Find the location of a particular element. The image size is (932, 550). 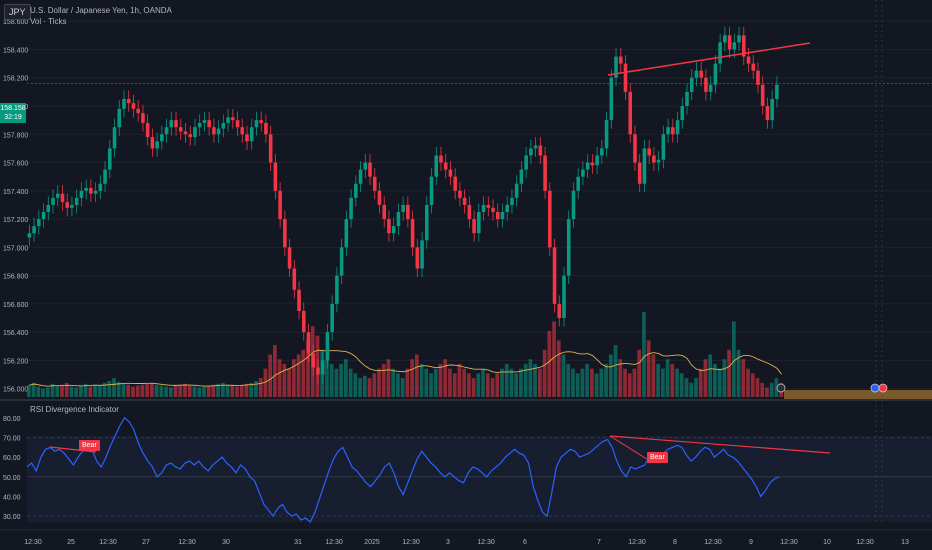

symbol-badge: JPY is located at coordinates (17, 12).